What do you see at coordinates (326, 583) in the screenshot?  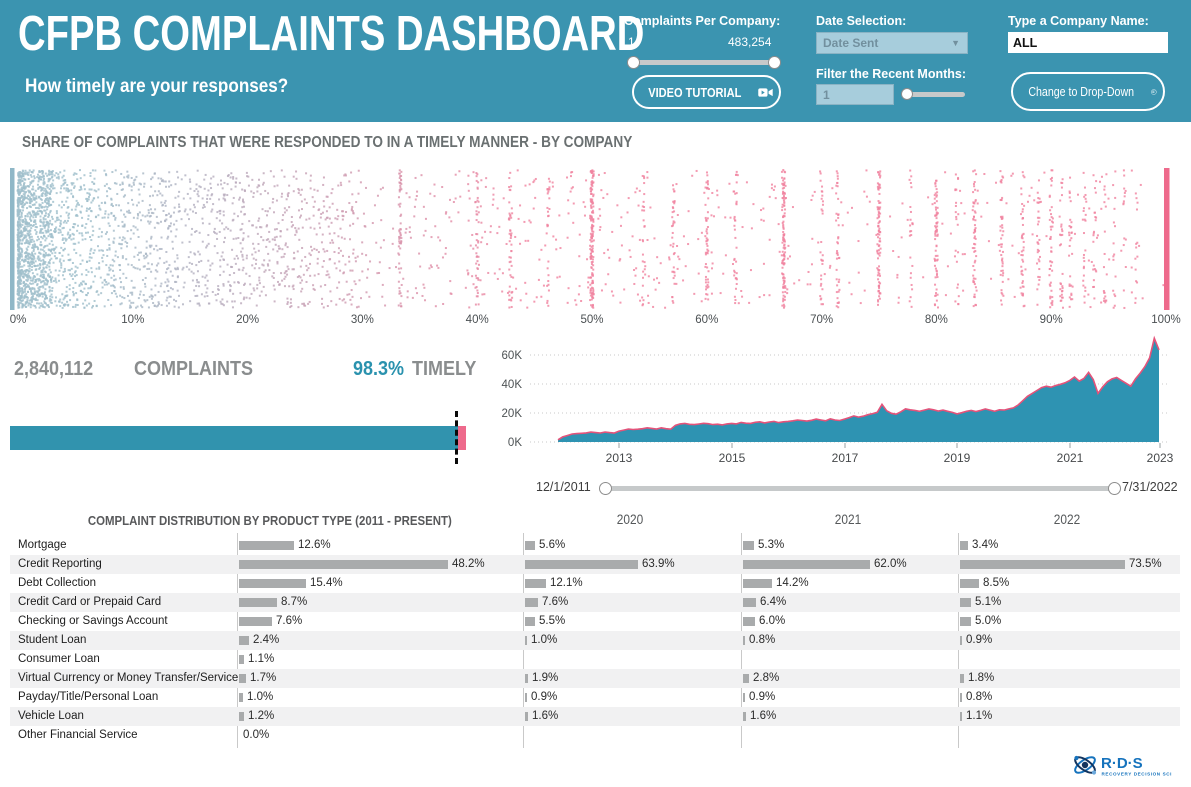 I see `product-share-value: 15.4%` at bounding box center [326, 583].